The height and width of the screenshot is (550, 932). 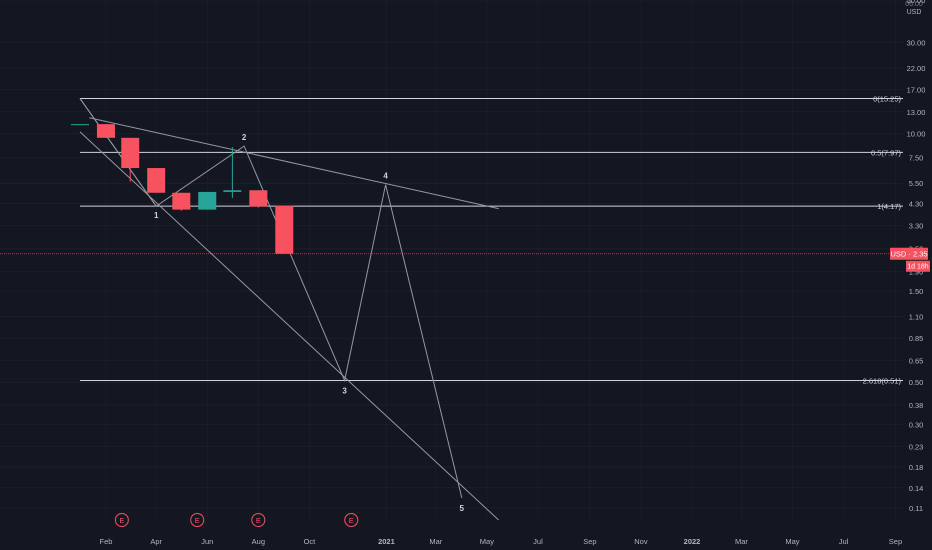 What do you see at coordinates (916, 317) in the screenshot?
I see `y-tick-label: 1.10` at bounding box center [916, 317].